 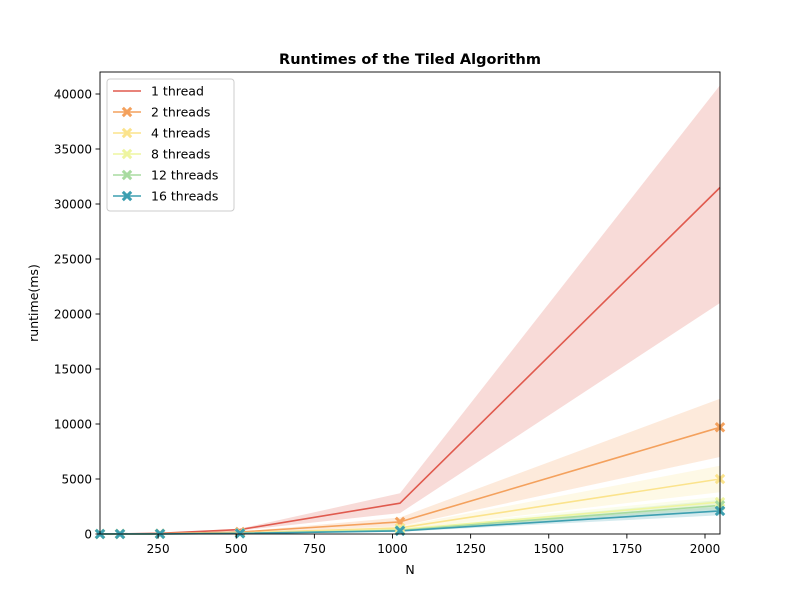 What do you see at coordinates (548, 549) in the screenshot?
I see `x-tick-label: 1500` at bounding box center [548, 549].